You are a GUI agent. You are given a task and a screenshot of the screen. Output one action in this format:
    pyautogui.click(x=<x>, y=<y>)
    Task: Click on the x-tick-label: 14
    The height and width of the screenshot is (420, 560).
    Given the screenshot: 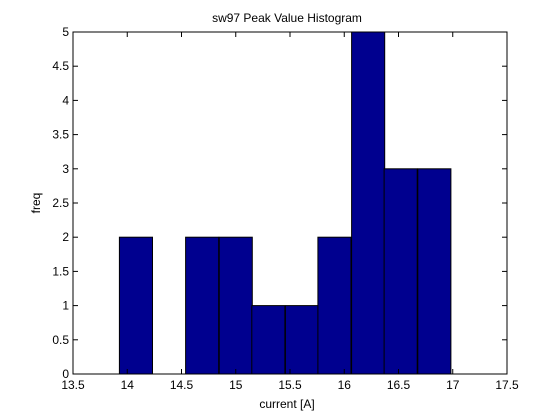 What is the action you would take?
    pyautogui.click(x=128, y=385)
    